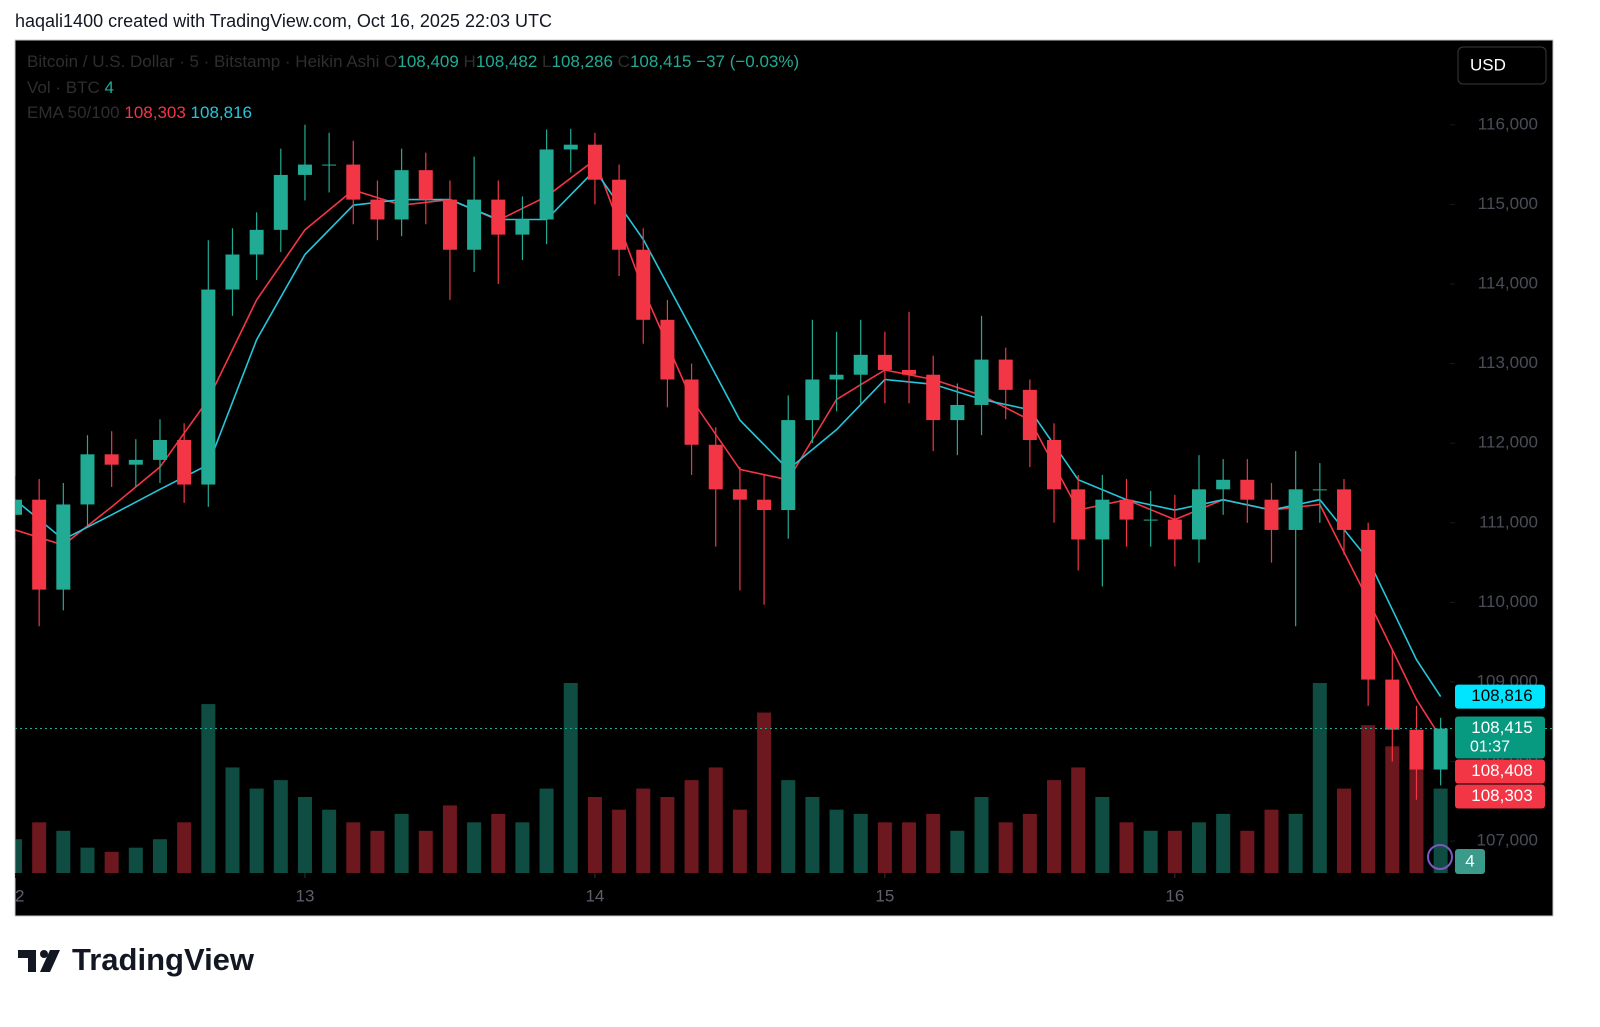 The image size is (1600, 1027). Describe the element at coordinates (1440, 857) in the screenshot. I see `alert-icon` at that location.